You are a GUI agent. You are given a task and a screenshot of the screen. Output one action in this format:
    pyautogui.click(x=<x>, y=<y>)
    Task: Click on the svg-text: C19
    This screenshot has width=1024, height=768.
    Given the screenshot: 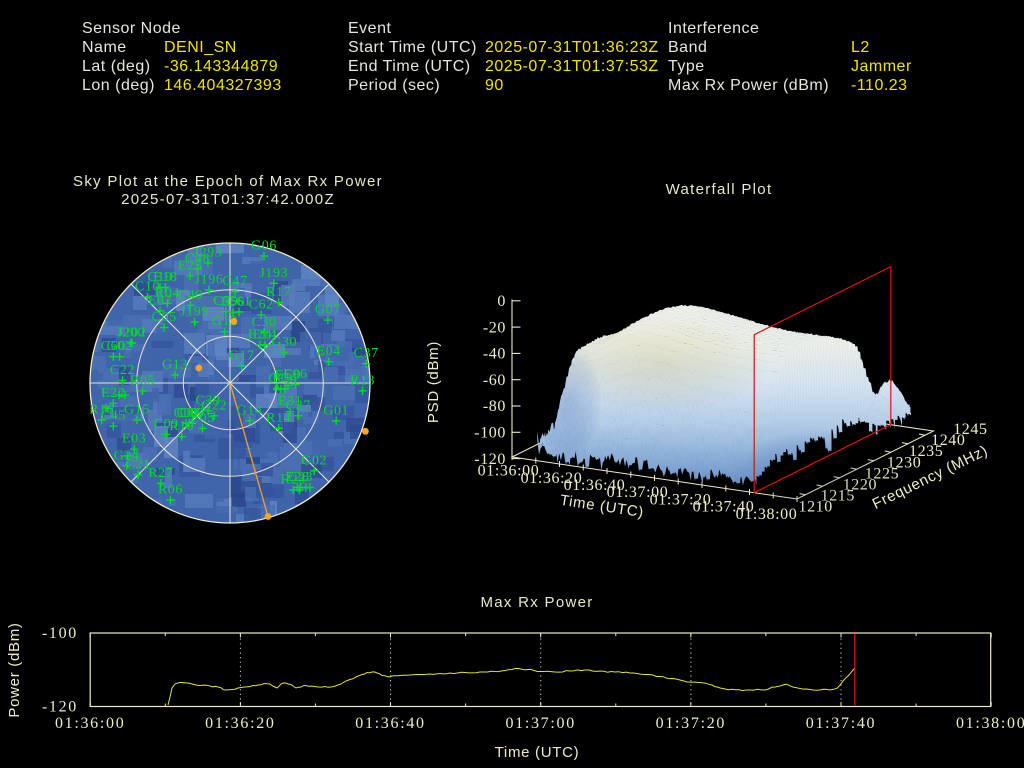 What is the action you would take?
    pyautogui.click(x=159, y=277)
    